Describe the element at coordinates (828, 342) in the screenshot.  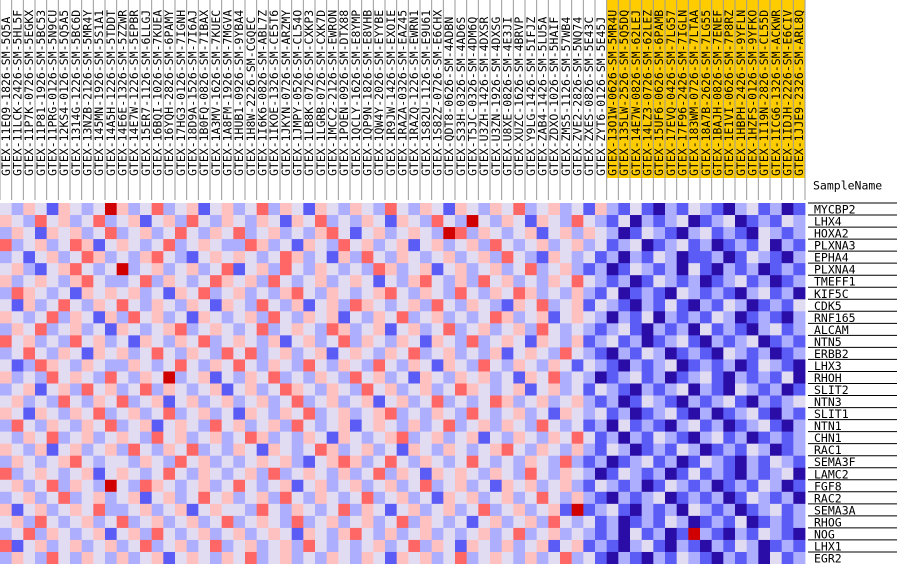
I see `row-label: NTN5` at that location.